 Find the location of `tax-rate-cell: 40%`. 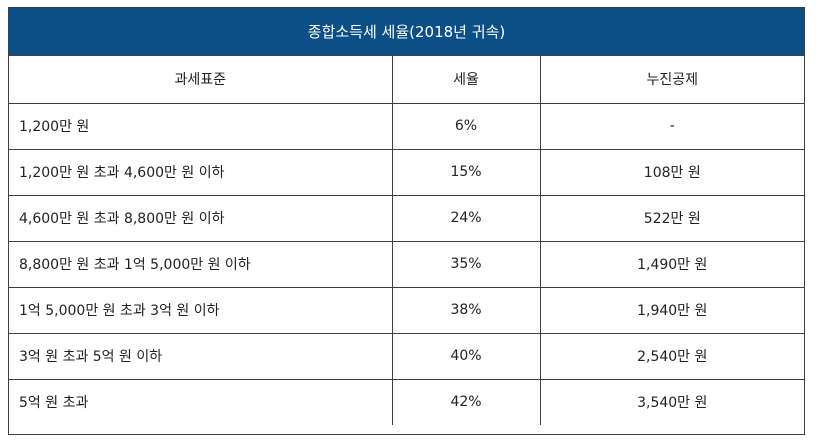

tax-rate-cell: 40% is located at coordinates (466, 356).